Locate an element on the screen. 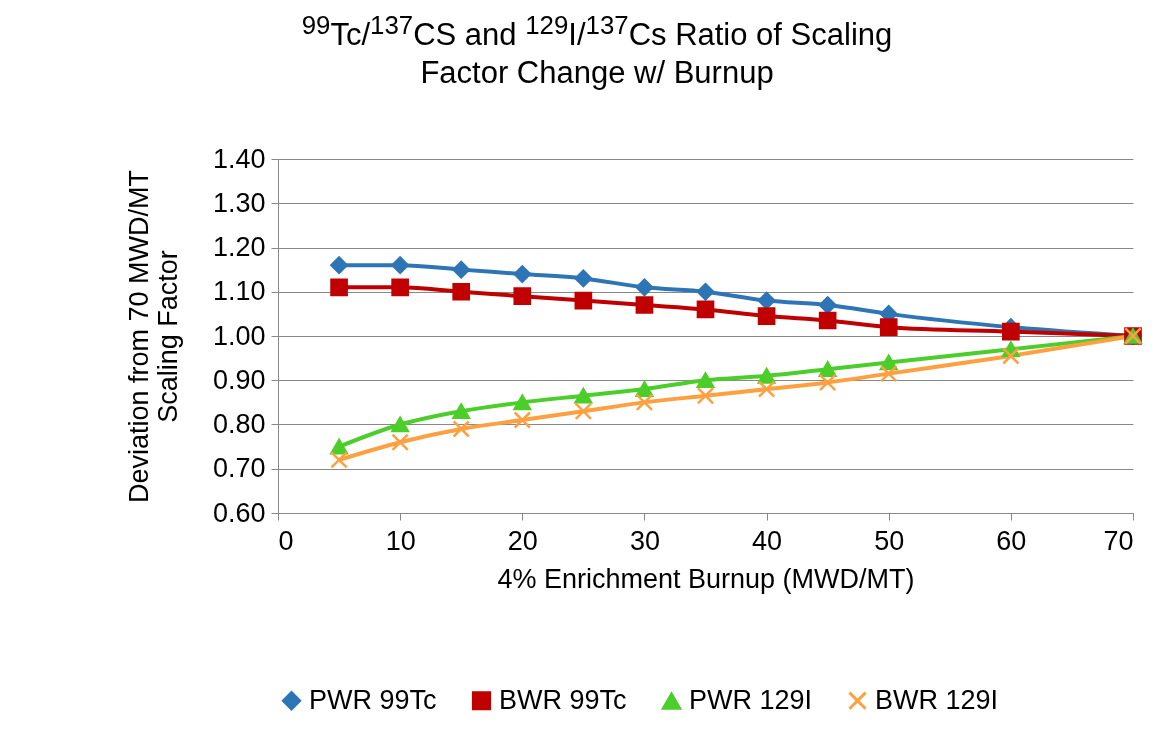 This screenshot has width=1157, height=752. x-tick-label: 40 is located at coordinates (767, 540).